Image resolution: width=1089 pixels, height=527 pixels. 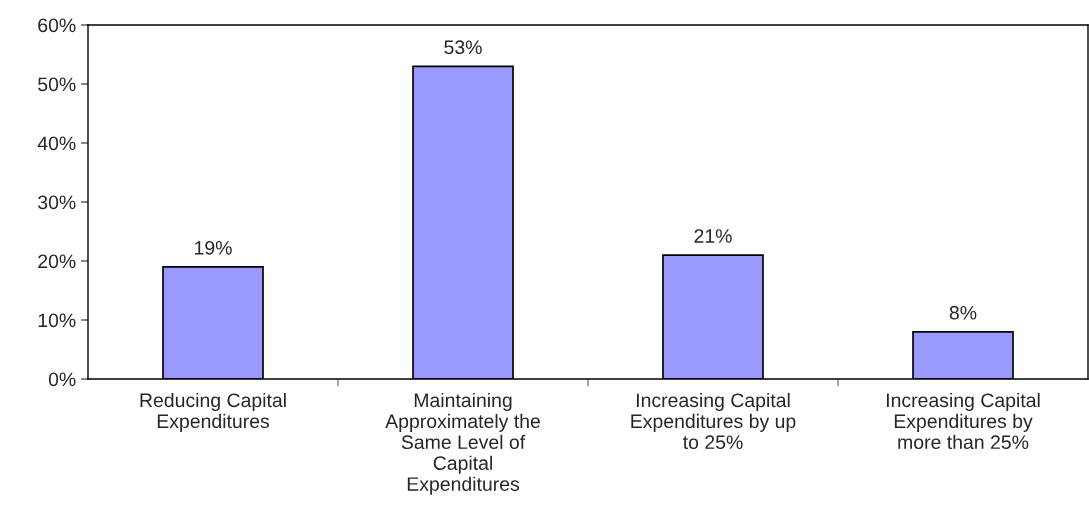 What do you see at coordinates (463, 47) in the screenshot?
I see `data-label: 53%` at bounding box center [463, 47].